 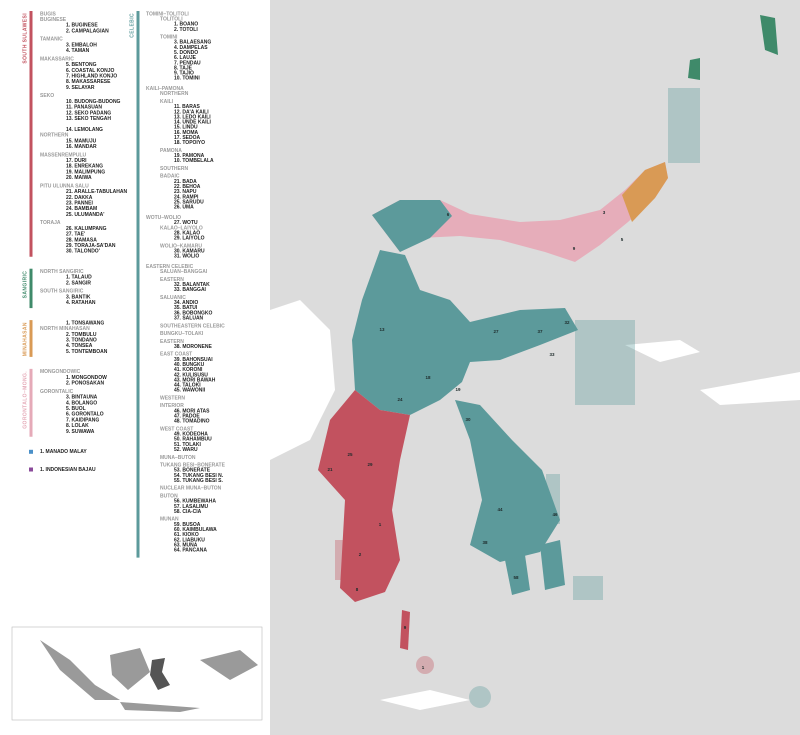 What do you see at coordinates (186, 30) in the screenshot?
I see `legend-item: 2. TOTOLI` at bounding box center [186, 30].